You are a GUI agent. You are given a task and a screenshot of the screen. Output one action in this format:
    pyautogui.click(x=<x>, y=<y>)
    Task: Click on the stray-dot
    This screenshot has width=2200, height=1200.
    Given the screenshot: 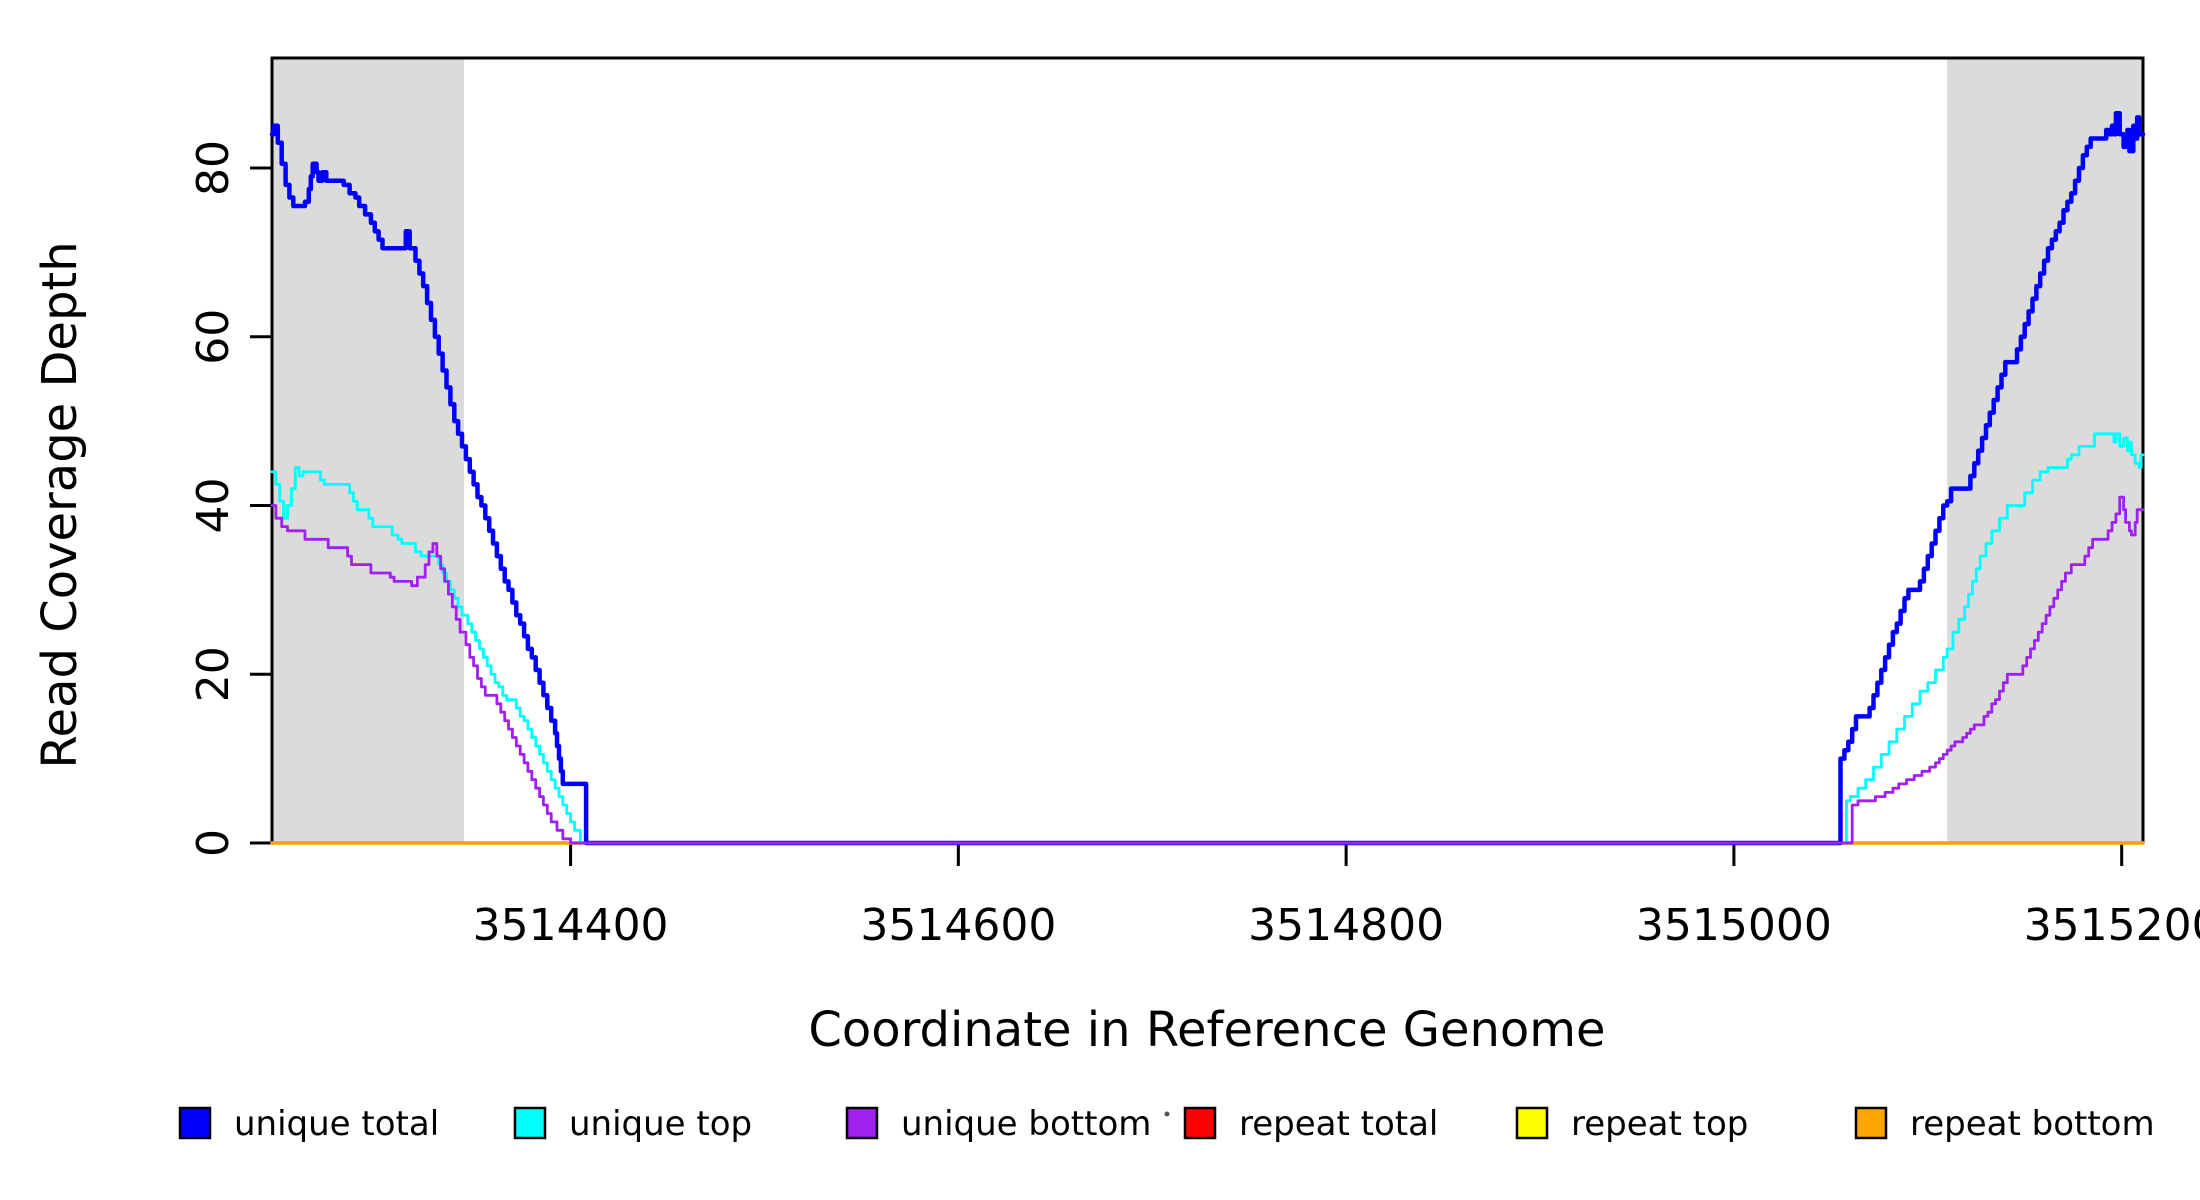 What is the action you would take?
    pyautogui.click(x=1167, y=1114)
    